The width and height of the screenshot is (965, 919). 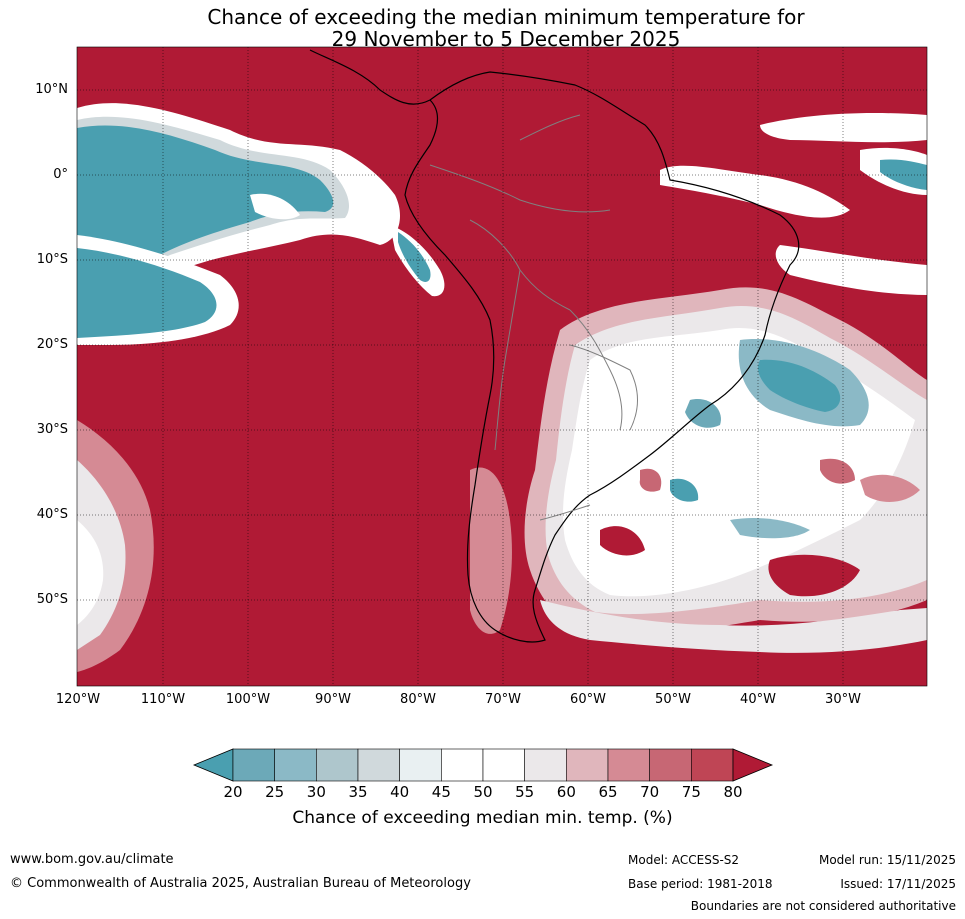 What do you see at coordinates (316, 792) in the screenshot?
I see `colorbar-tick-label: 30` at bounding box center [316, 792].